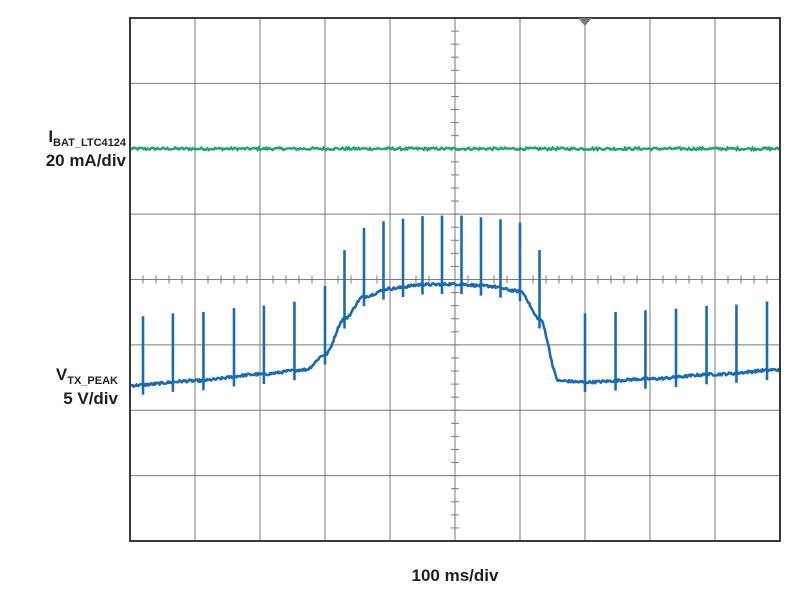 This screenshot has width=800, height=597. Describe the element at coordinates (90, 398) in the screenshot. I see `vtx-scale: 5 V/div` at that location.